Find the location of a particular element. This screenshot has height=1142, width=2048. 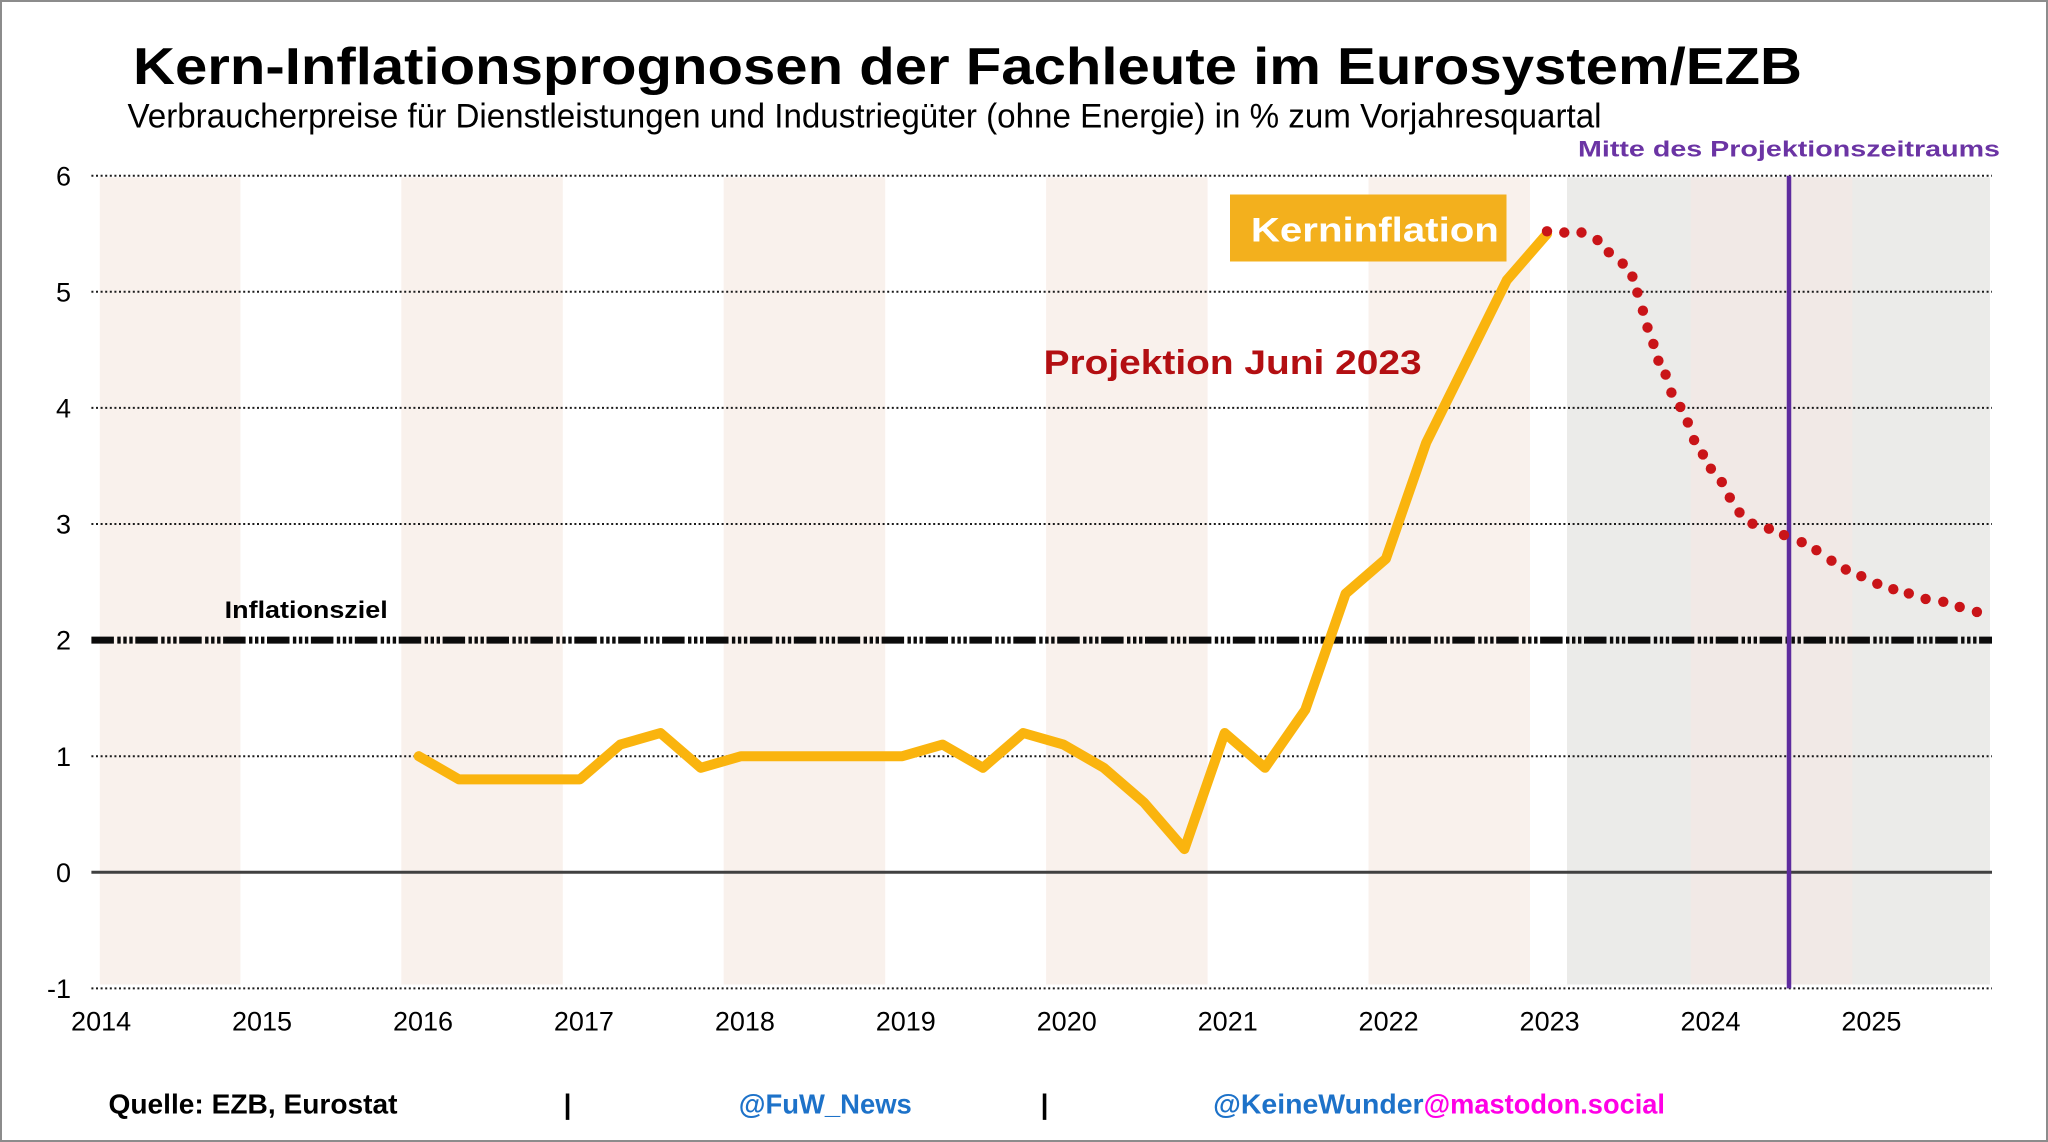

svg-text: 1 is located at coordinates (63, 757).